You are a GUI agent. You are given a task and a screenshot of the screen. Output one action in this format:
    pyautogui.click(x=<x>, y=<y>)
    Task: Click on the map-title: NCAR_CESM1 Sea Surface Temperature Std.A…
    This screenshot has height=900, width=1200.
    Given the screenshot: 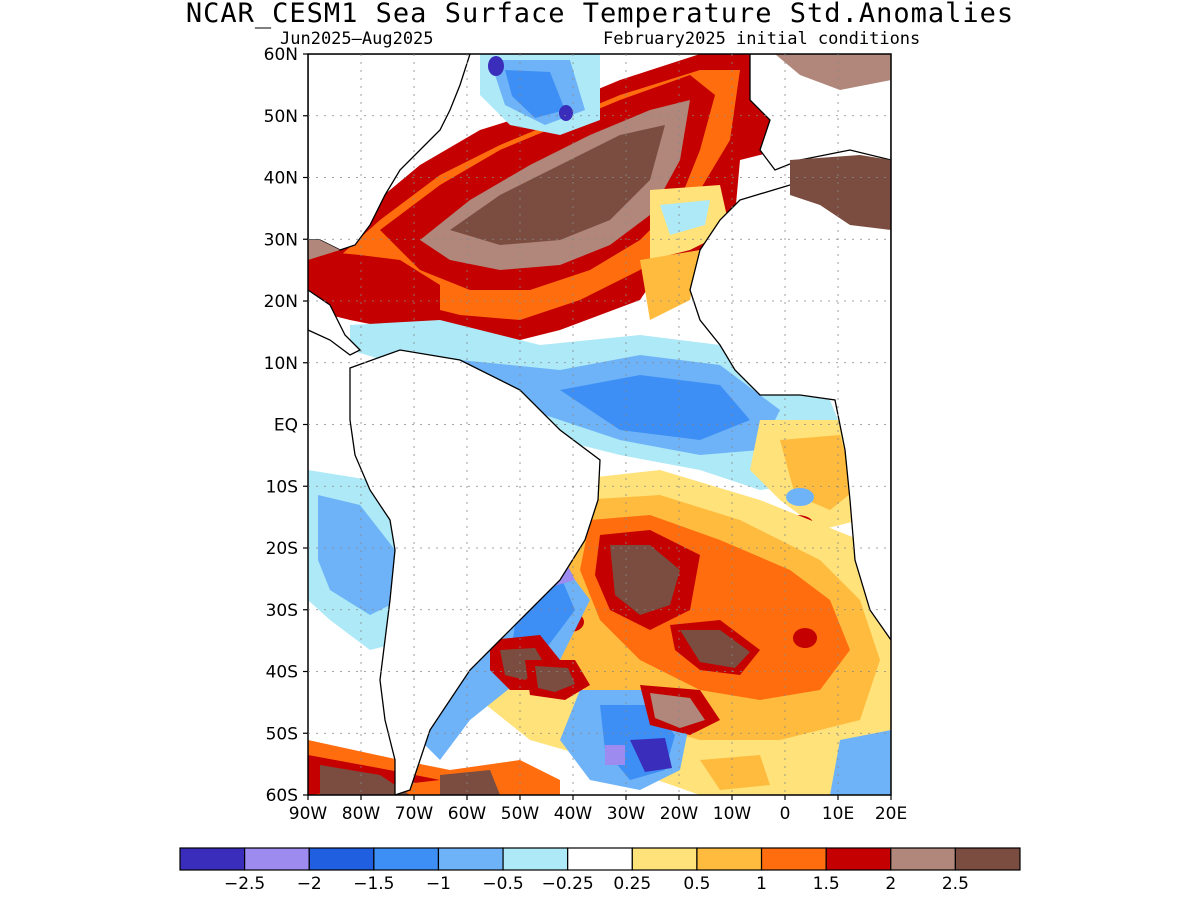 What is the action you would take?
    pyautogui.click(x=600, y=14)
    